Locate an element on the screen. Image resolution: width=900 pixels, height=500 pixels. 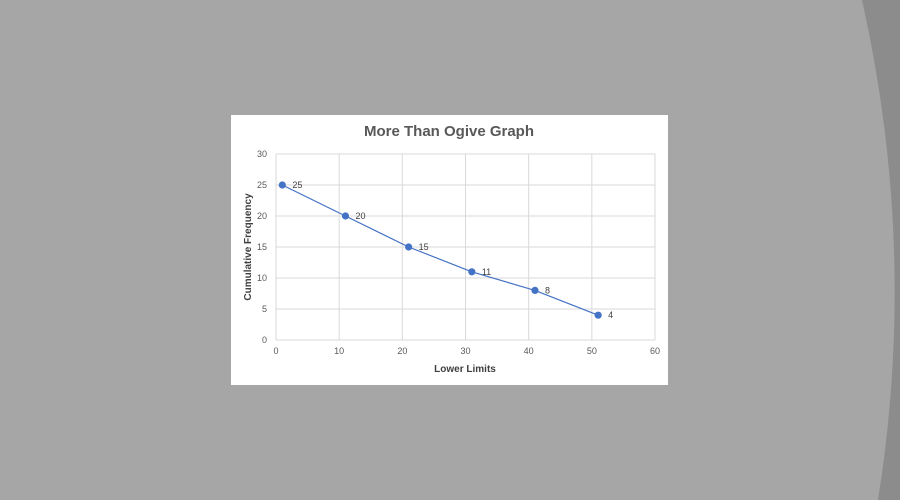
y-tick-label: 5 is located at coordinates (264, 309).